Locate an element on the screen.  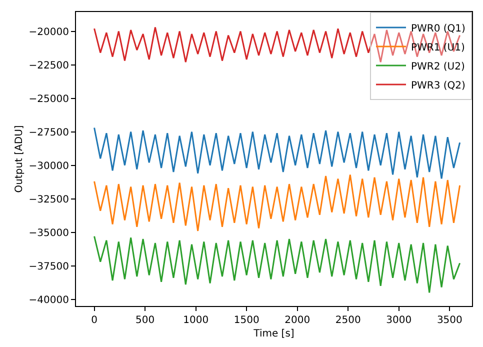
x-tick-label: 0 is located at coordinates (94, 320).